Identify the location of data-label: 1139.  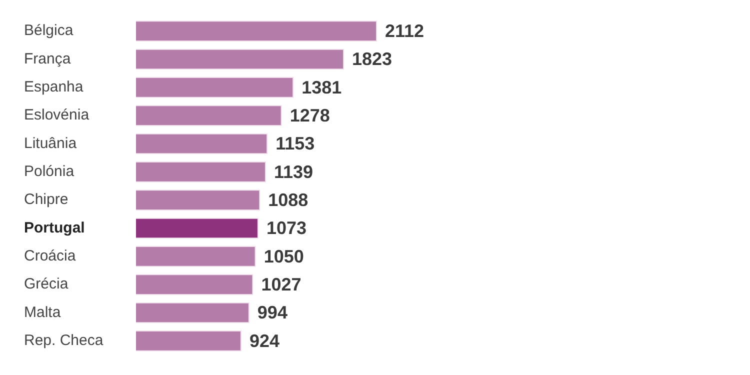
(294, 172).